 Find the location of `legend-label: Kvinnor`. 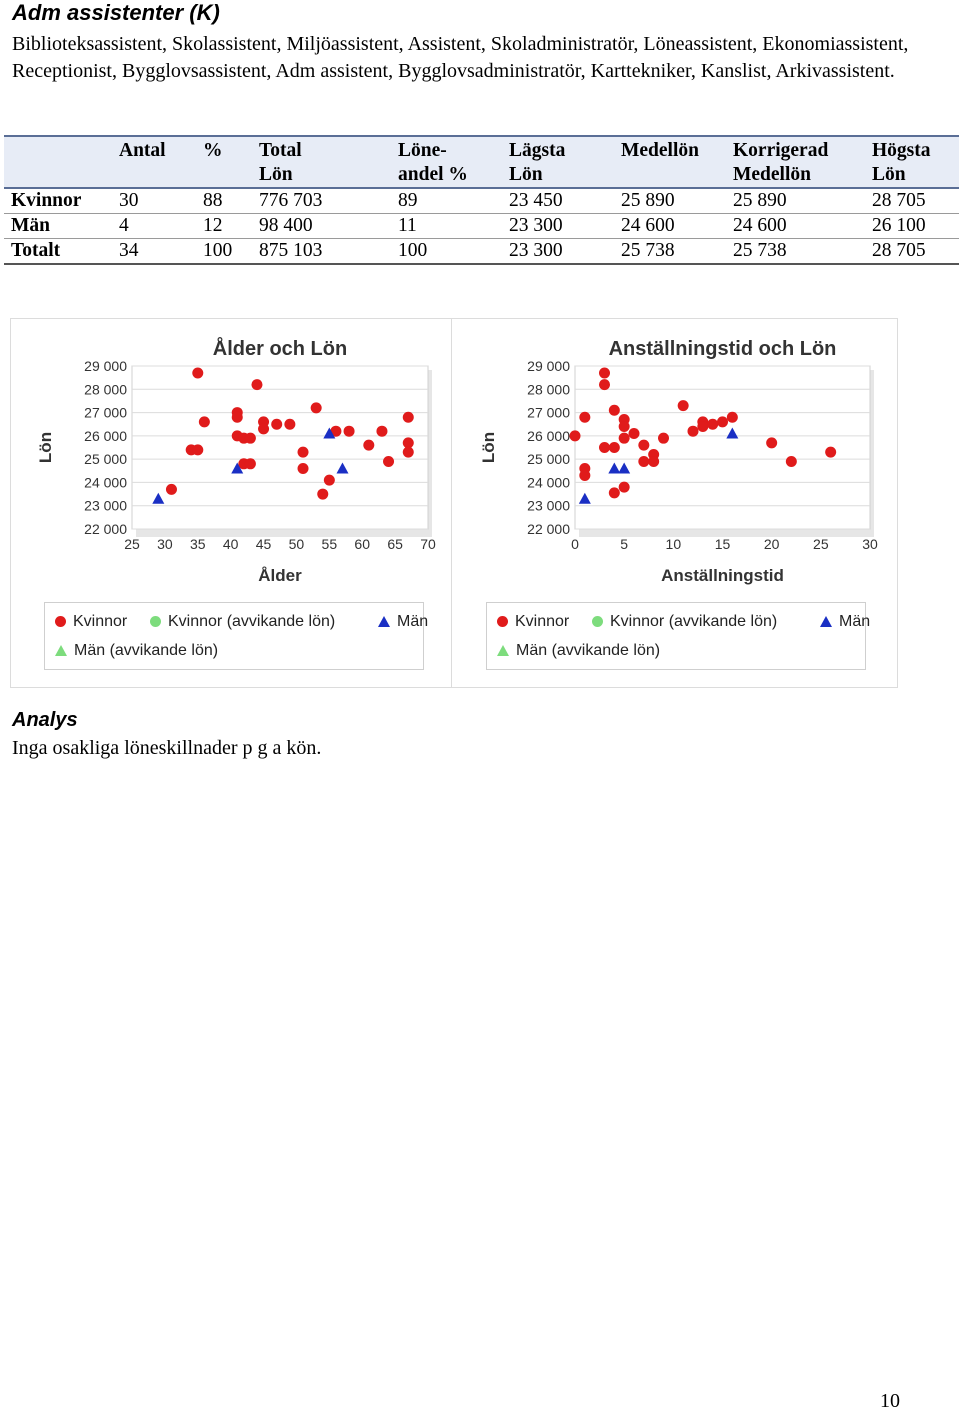

legend-label: Kvinnor is located at coordinates (100, 621).